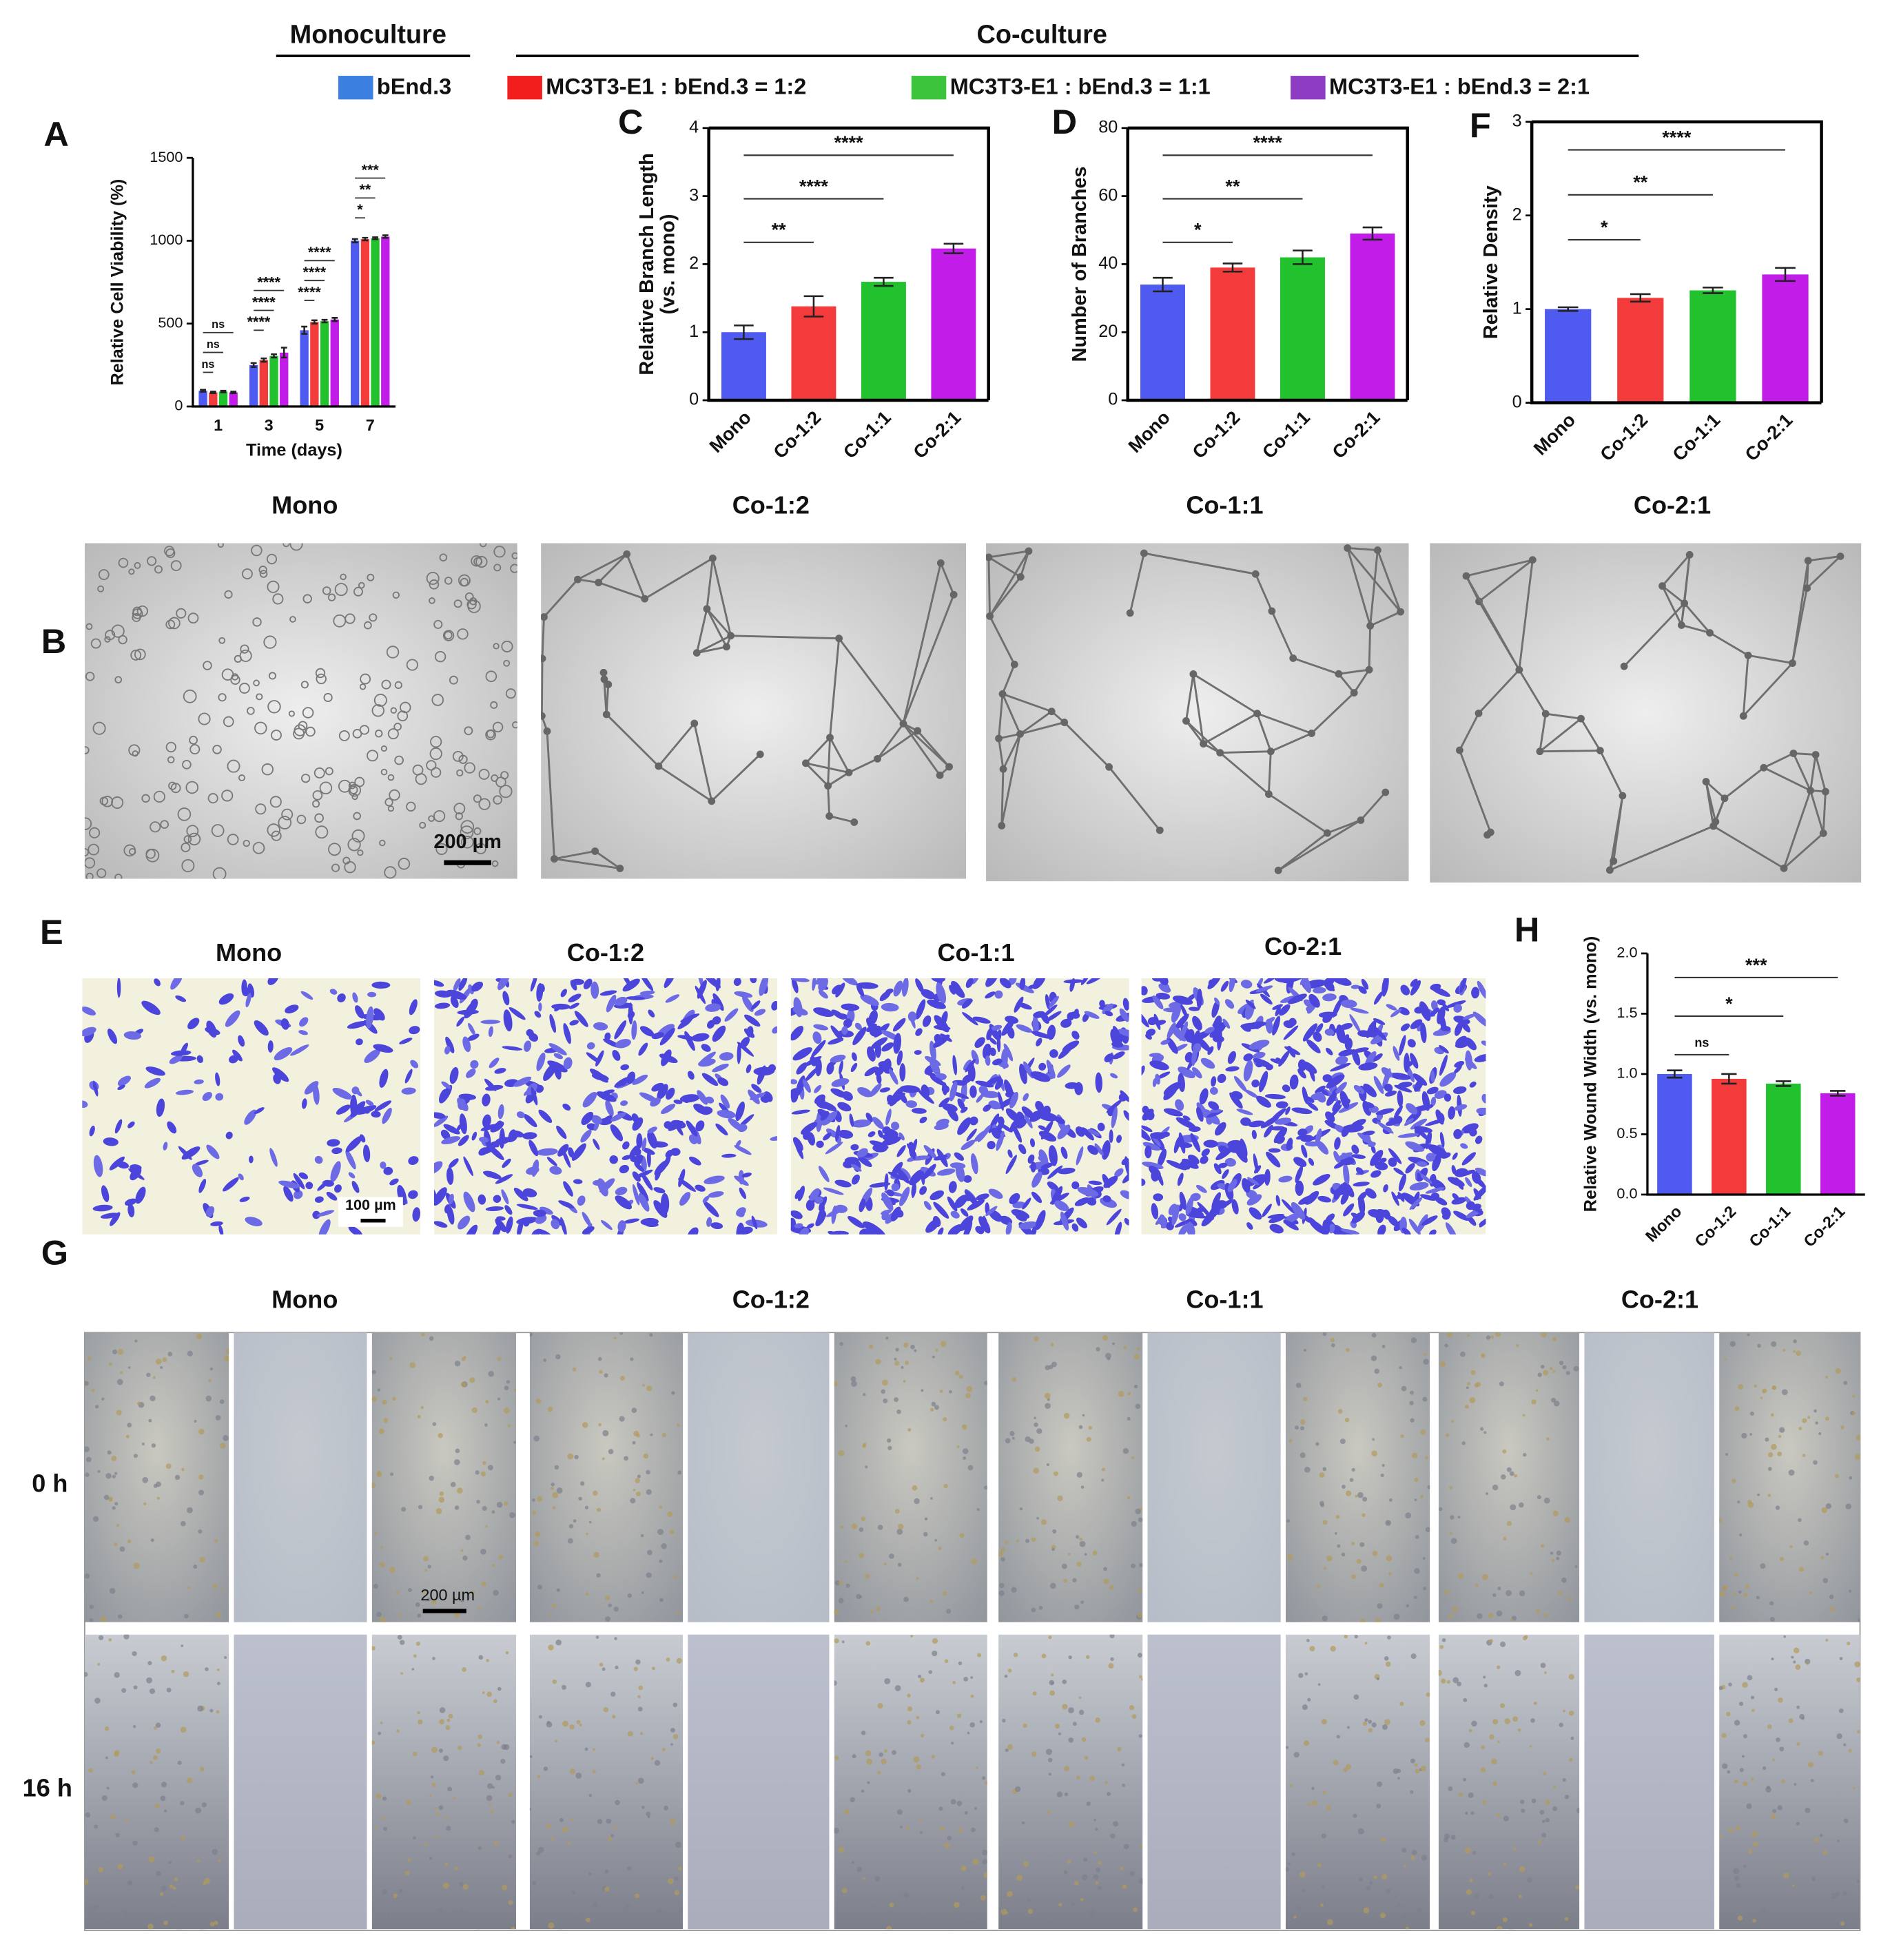 Image resolution: width=1890 pixels, height=1960 pixels. Describe the element at coordinates (1605, 227) in the screenshot. I see `significance-label: *` at that location.